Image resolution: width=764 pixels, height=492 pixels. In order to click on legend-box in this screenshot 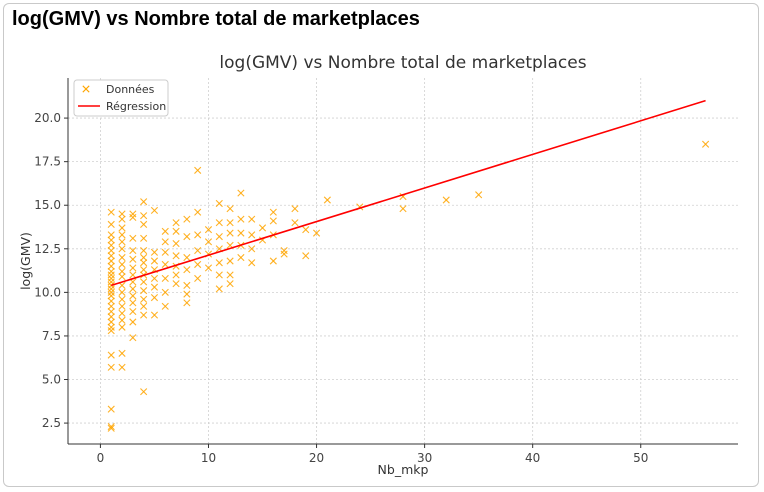, I will do `click(121, 98)`.